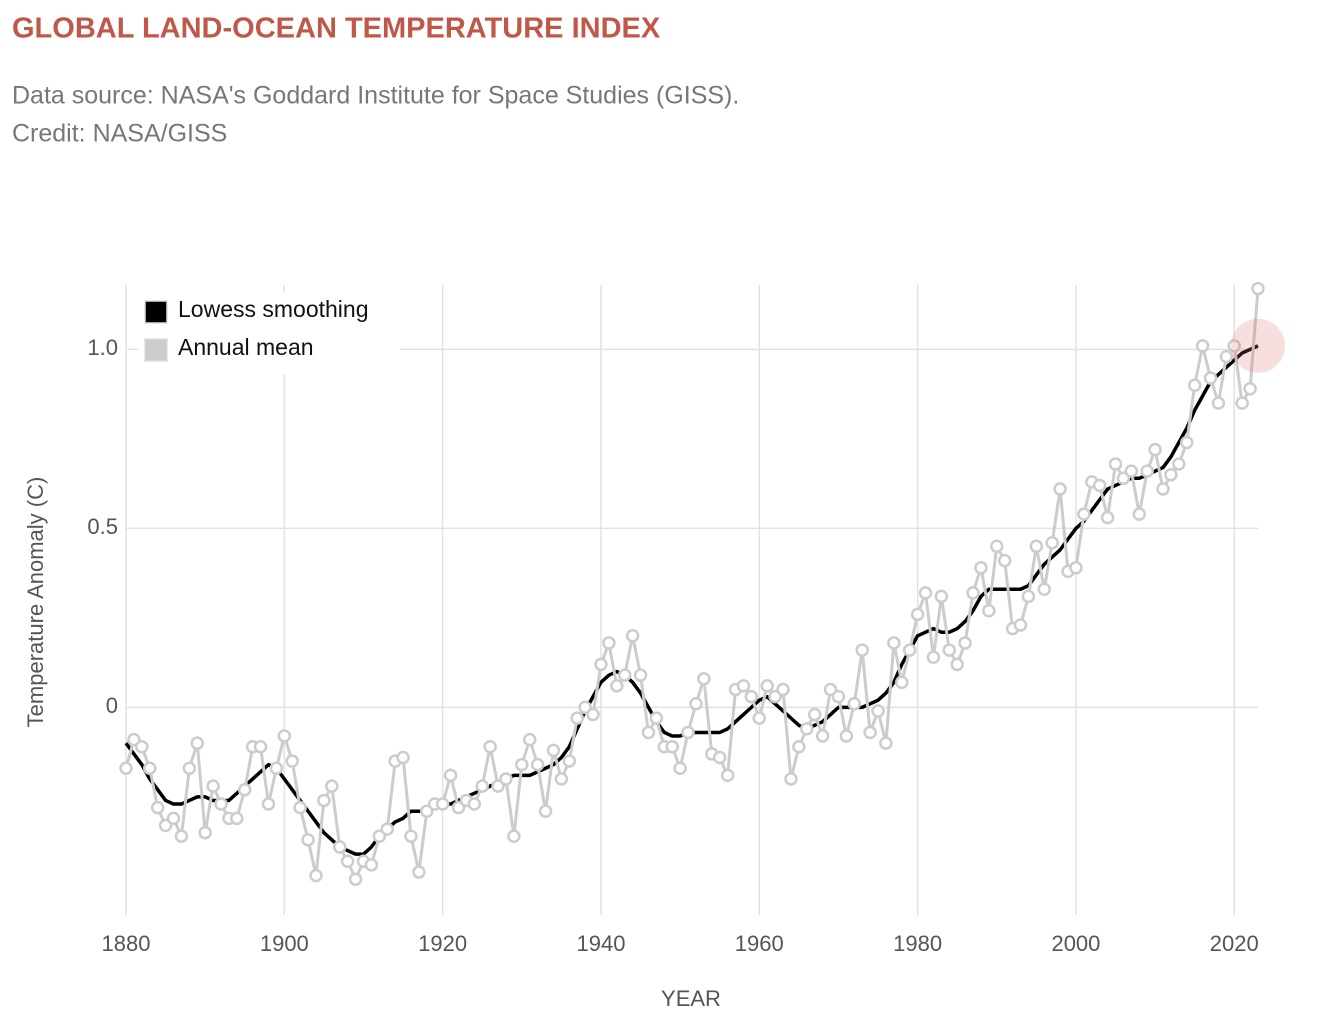  Describe the element at coordinates (273, 309) in the screenshot. I see `legend-label: Lowess smoothing` at that location.